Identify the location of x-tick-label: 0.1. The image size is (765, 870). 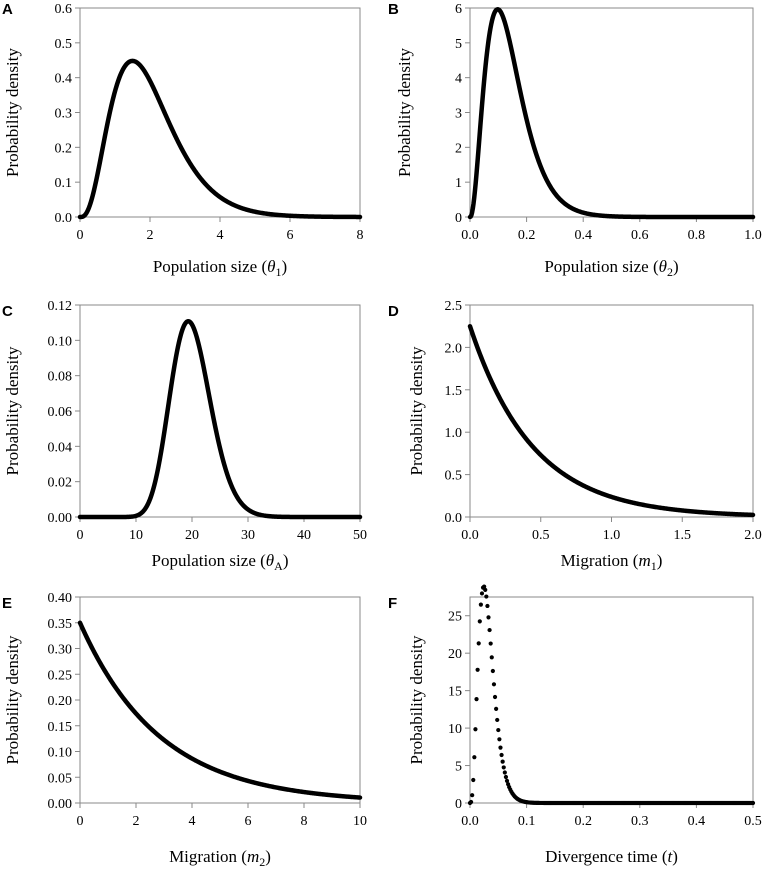
(527, 821).